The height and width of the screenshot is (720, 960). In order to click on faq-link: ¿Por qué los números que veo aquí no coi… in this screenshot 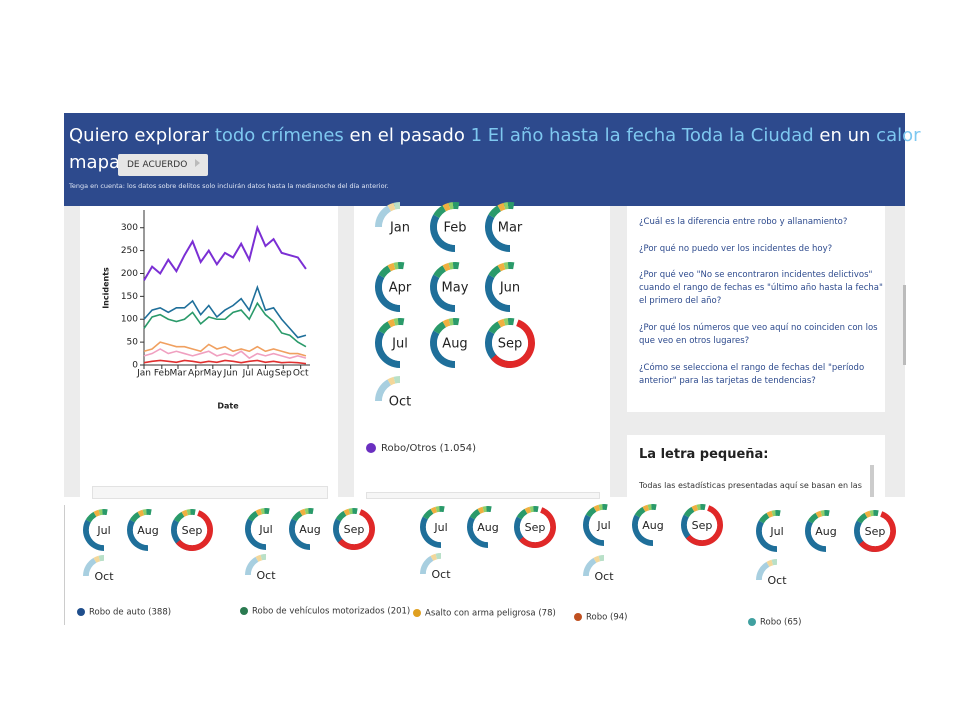, I will do `click(758, 328)`.